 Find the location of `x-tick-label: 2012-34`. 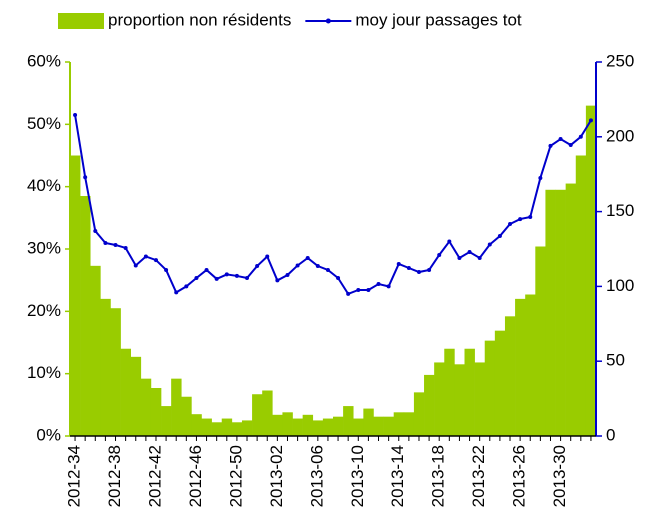

x-tick-label: 2012-34 is located at coordinates (74, 476).